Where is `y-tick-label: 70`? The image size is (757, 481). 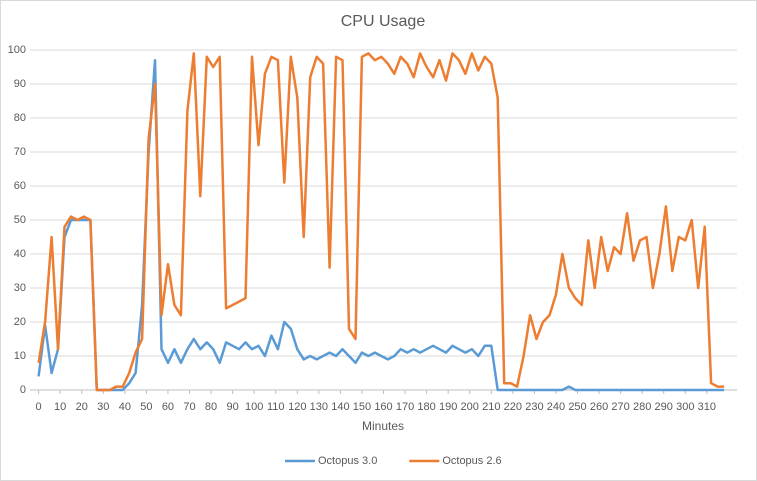
y-tick-label: 70 is located at coordinates (20, 152).